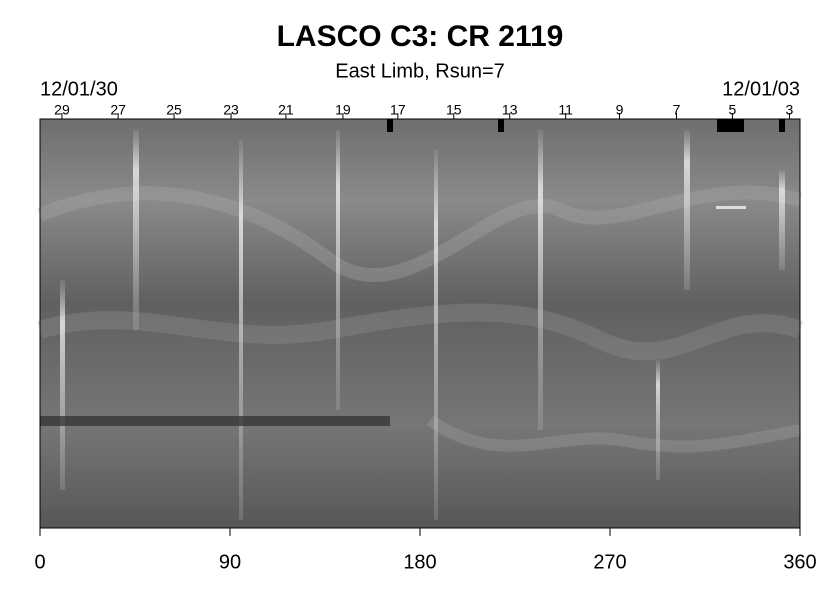  I want to click on x2-tick-label: 3, so click(790, 110).